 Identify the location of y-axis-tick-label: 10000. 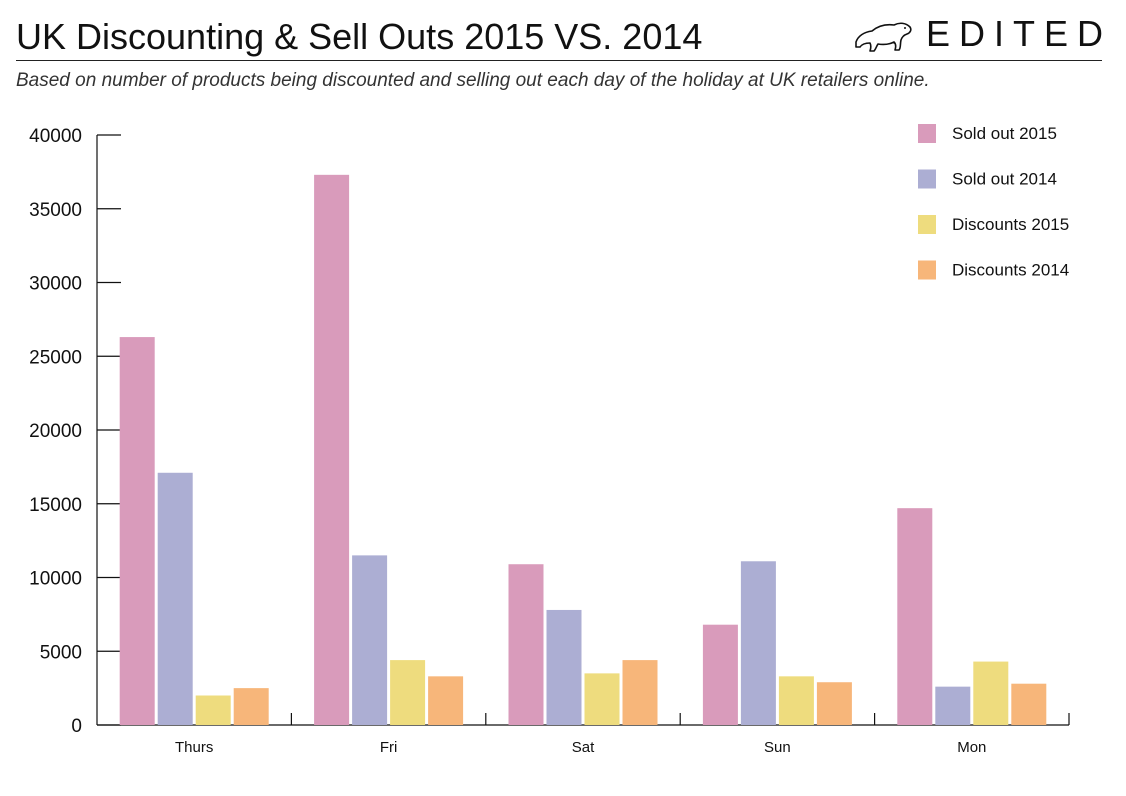
(55, 579).